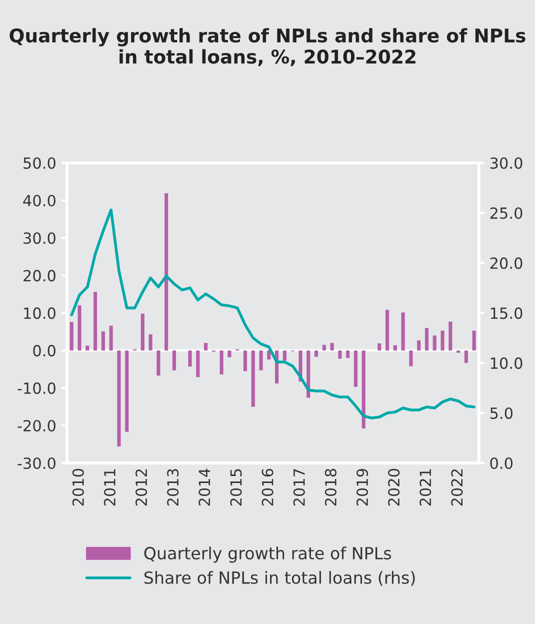 This screenshot has height=624, width=535. Describe the element at coordinates (394, 487) in the screenshot. I see `x-tick-label: 2020` at that location.